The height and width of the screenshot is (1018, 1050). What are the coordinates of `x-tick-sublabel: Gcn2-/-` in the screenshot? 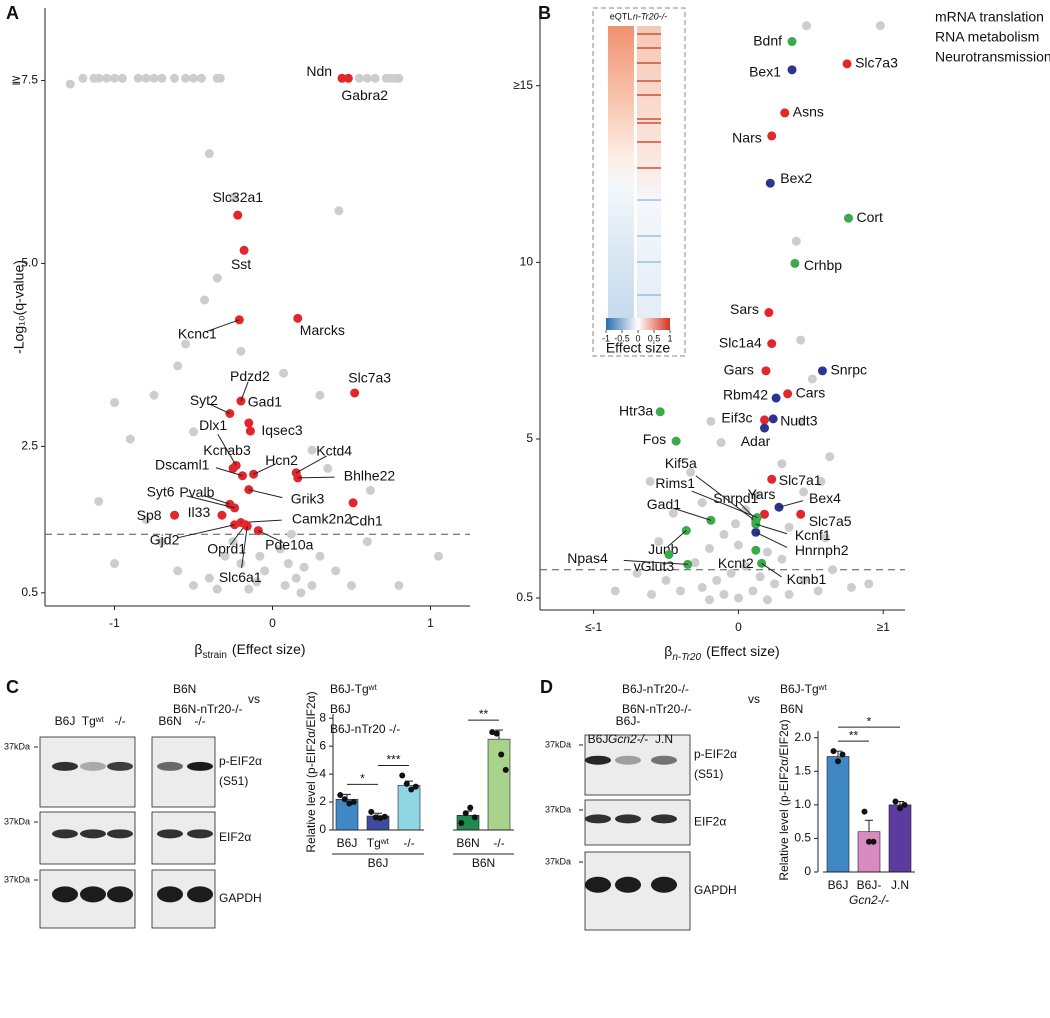 It's located at (869, 900).